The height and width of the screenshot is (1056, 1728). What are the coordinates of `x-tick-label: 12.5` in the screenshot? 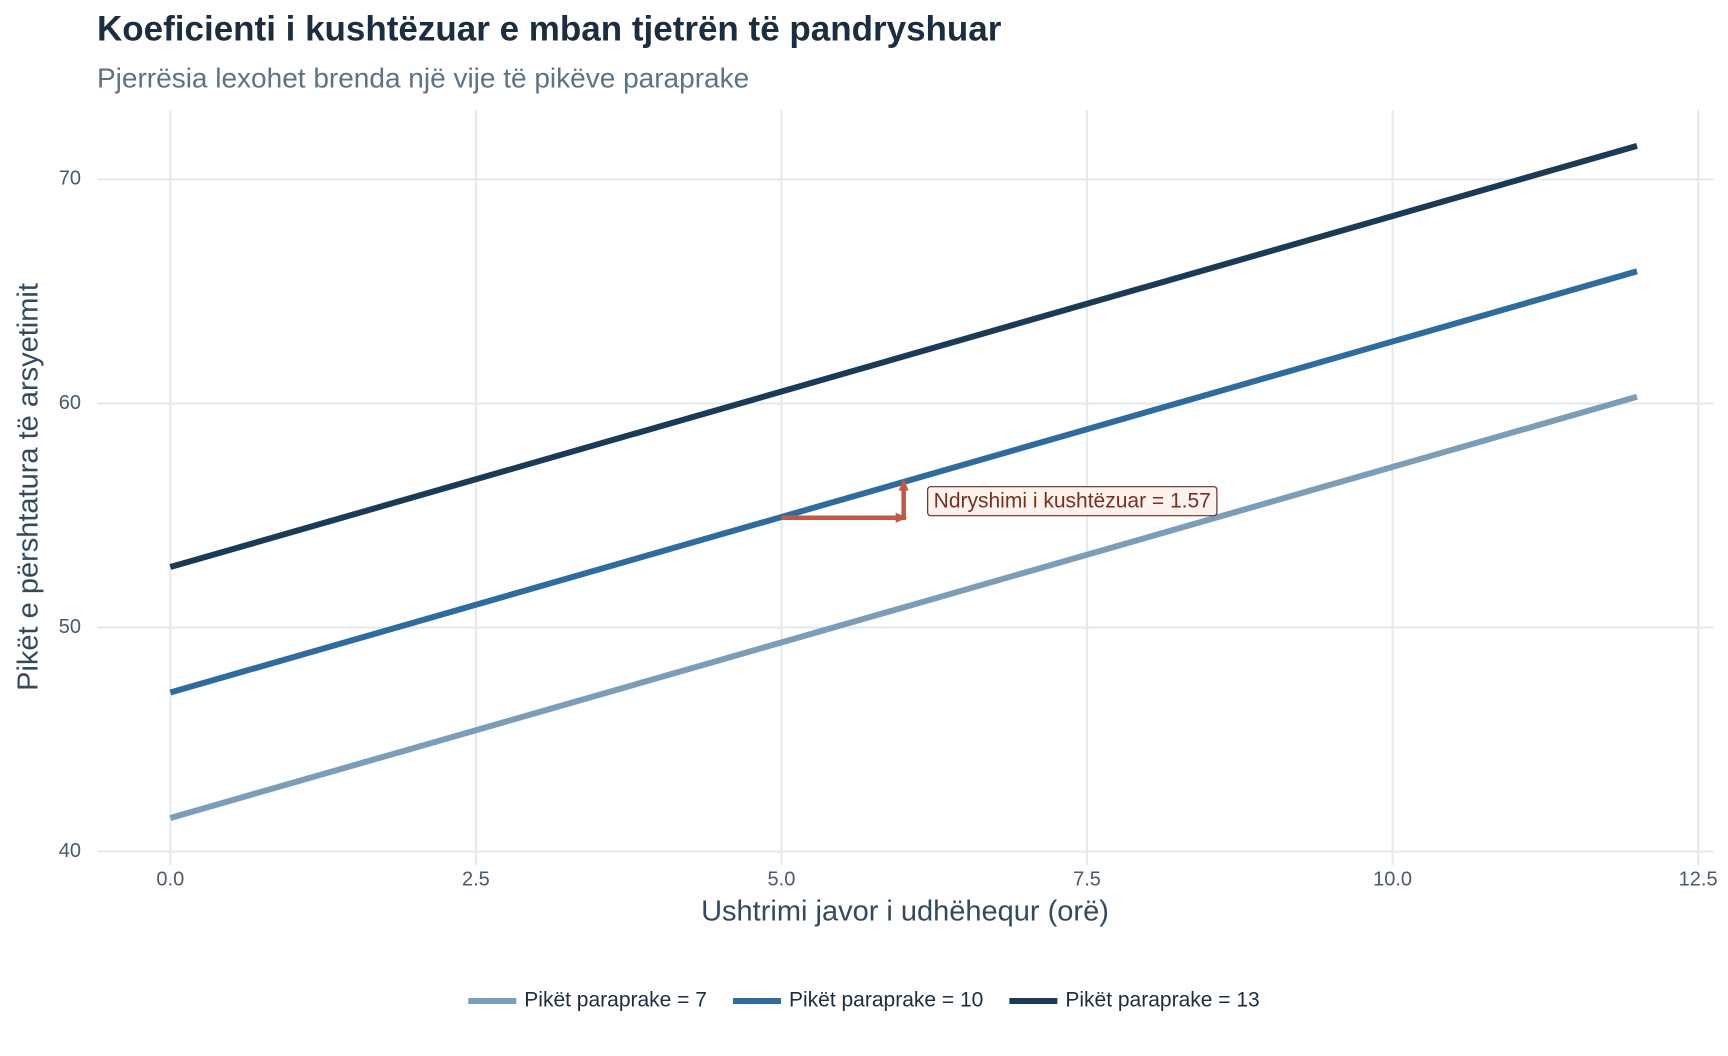 It's located at (1698, 879).